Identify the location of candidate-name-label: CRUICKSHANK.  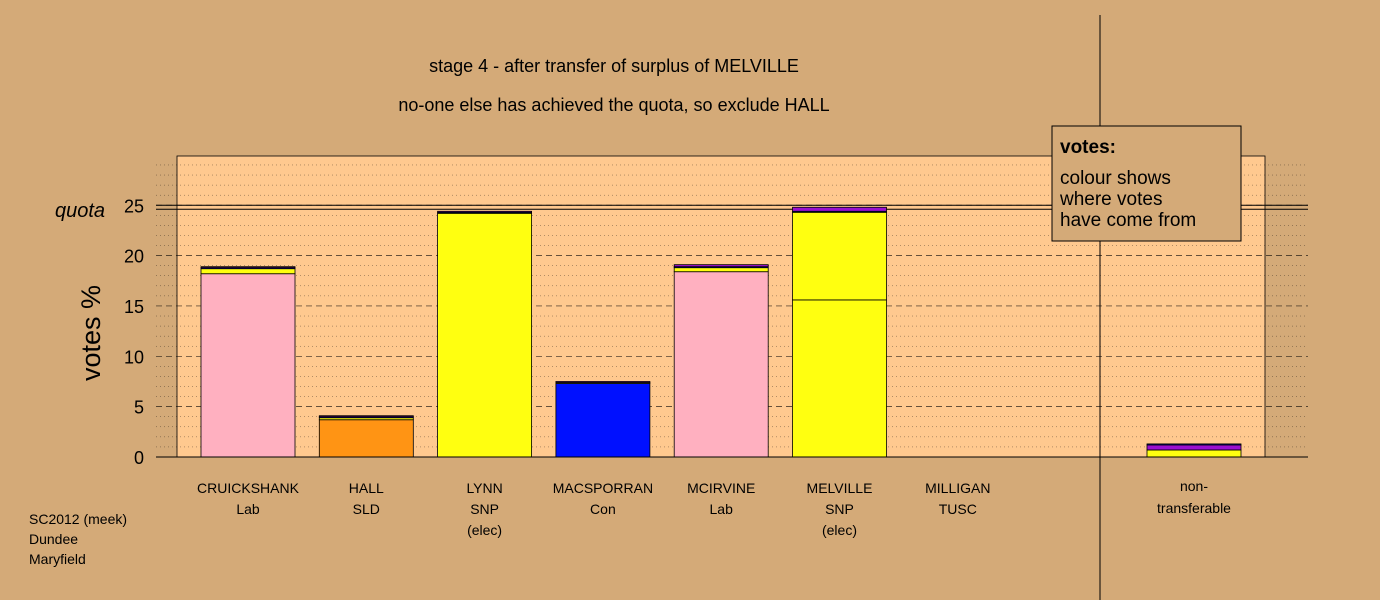
(248, 488).